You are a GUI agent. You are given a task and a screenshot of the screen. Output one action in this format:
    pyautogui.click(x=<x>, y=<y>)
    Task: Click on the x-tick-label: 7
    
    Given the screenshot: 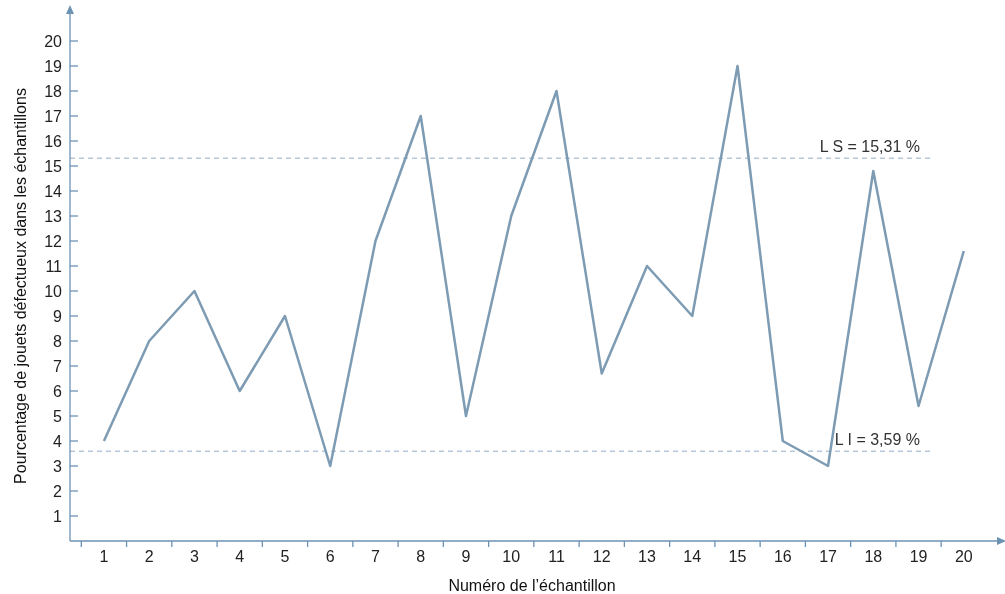 What is the action you would take?
    pyautogui.click(x=376, y=556)
    